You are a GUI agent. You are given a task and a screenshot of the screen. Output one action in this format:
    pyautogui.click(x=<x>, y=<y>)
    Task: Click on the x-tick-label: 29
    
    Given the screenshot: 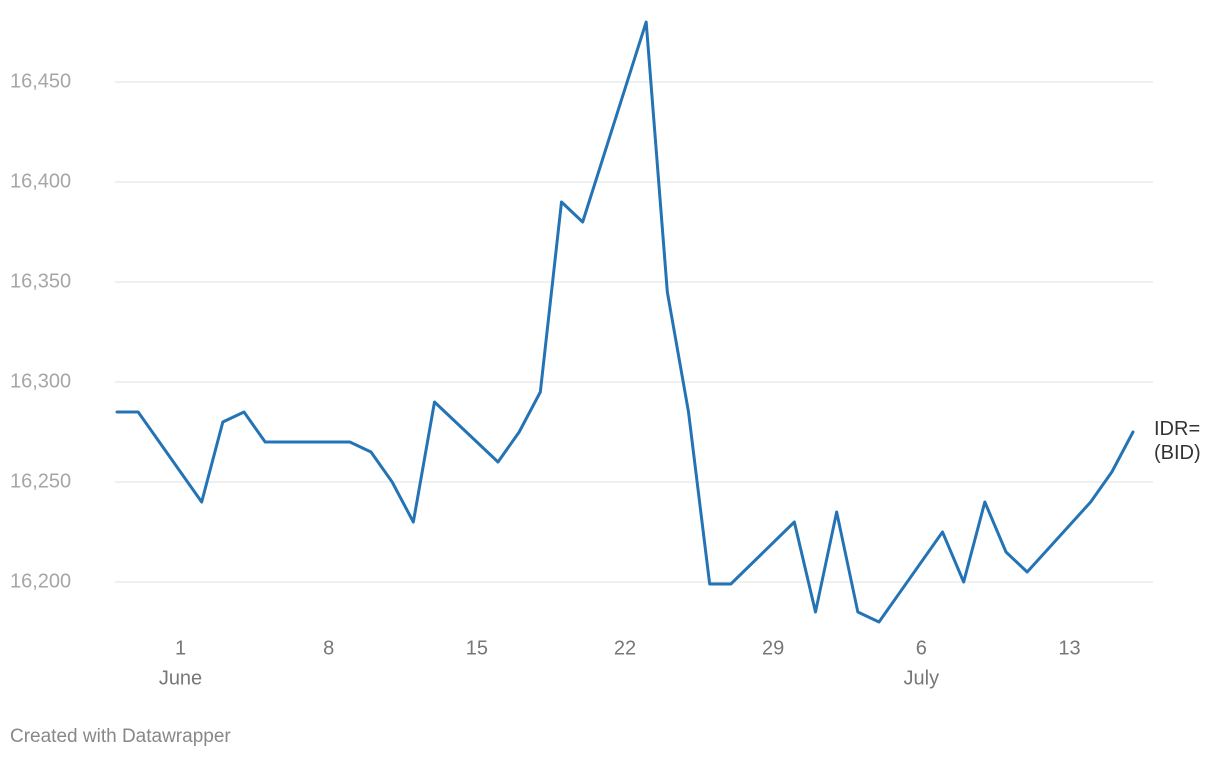 What is the action you would take?
    pyautogui.click(x=773, y=648)
    